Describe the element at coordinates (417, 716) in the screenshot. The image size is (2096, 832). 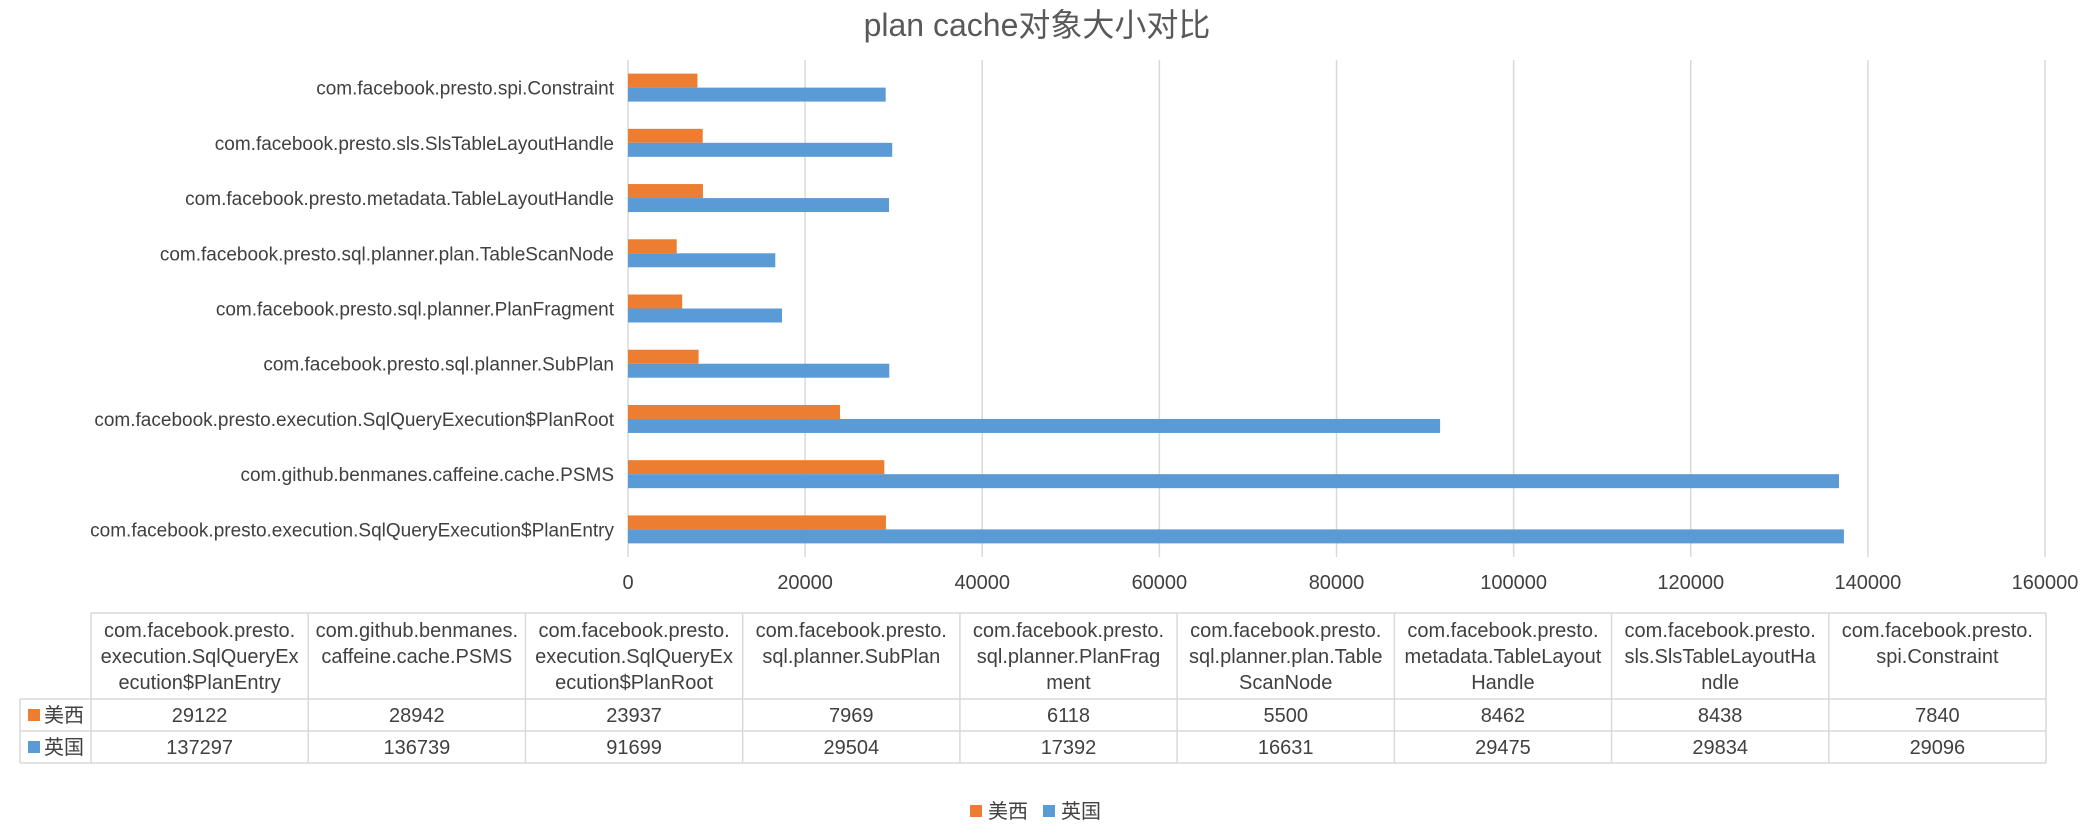
I see `table-value-cell: 28942` at that location.